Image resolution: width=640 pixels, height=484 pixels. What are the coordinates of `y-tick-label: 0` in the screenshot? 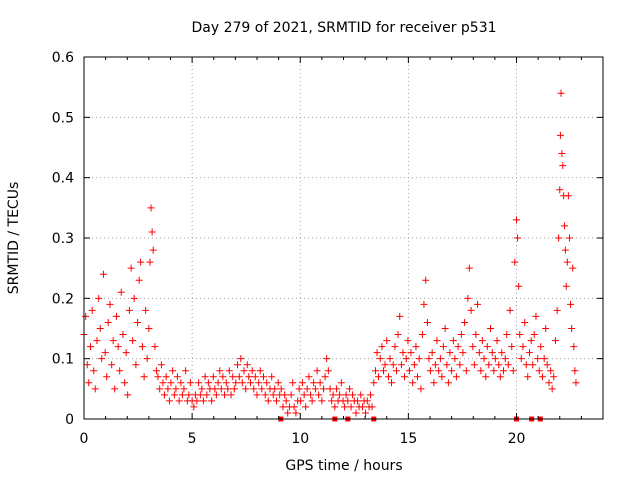 It's located at (69, 420).